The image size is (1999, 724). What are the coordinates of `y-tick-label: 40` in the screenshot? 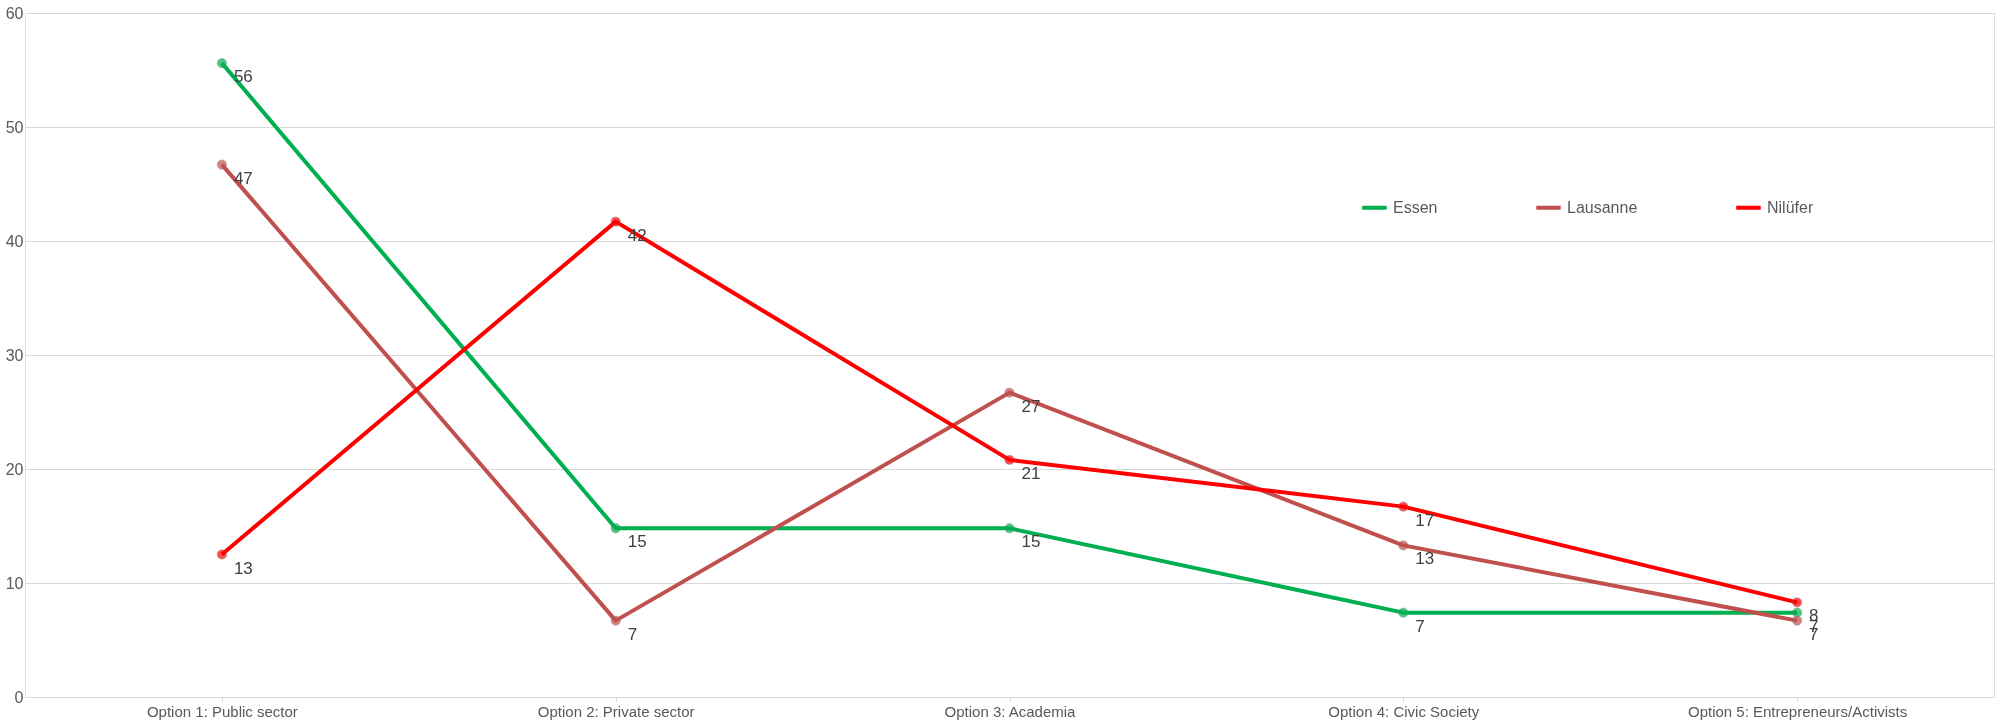 It's located at (14, 241).